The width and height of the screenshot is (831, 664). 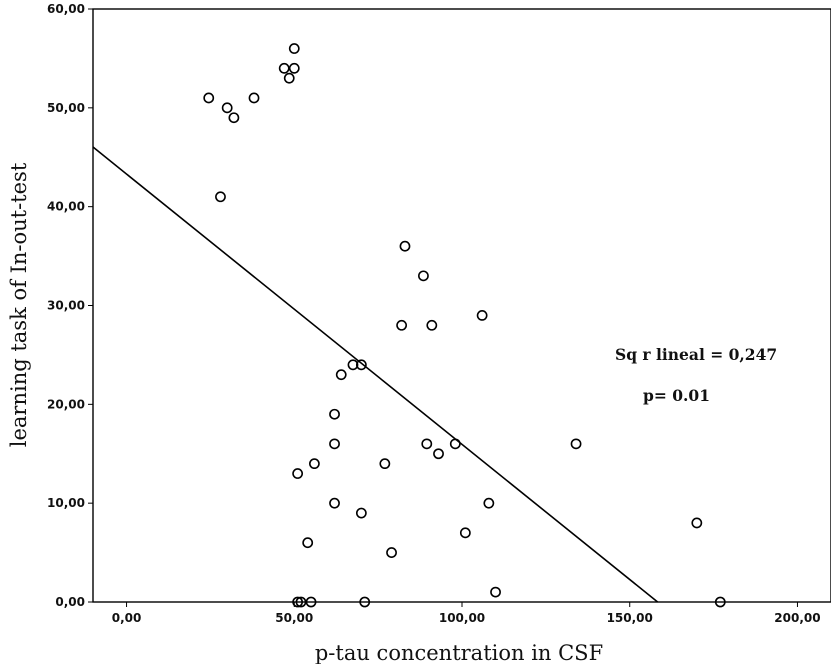 I want to click on y-tick-label: 40,00, so click(x=66, y=207).